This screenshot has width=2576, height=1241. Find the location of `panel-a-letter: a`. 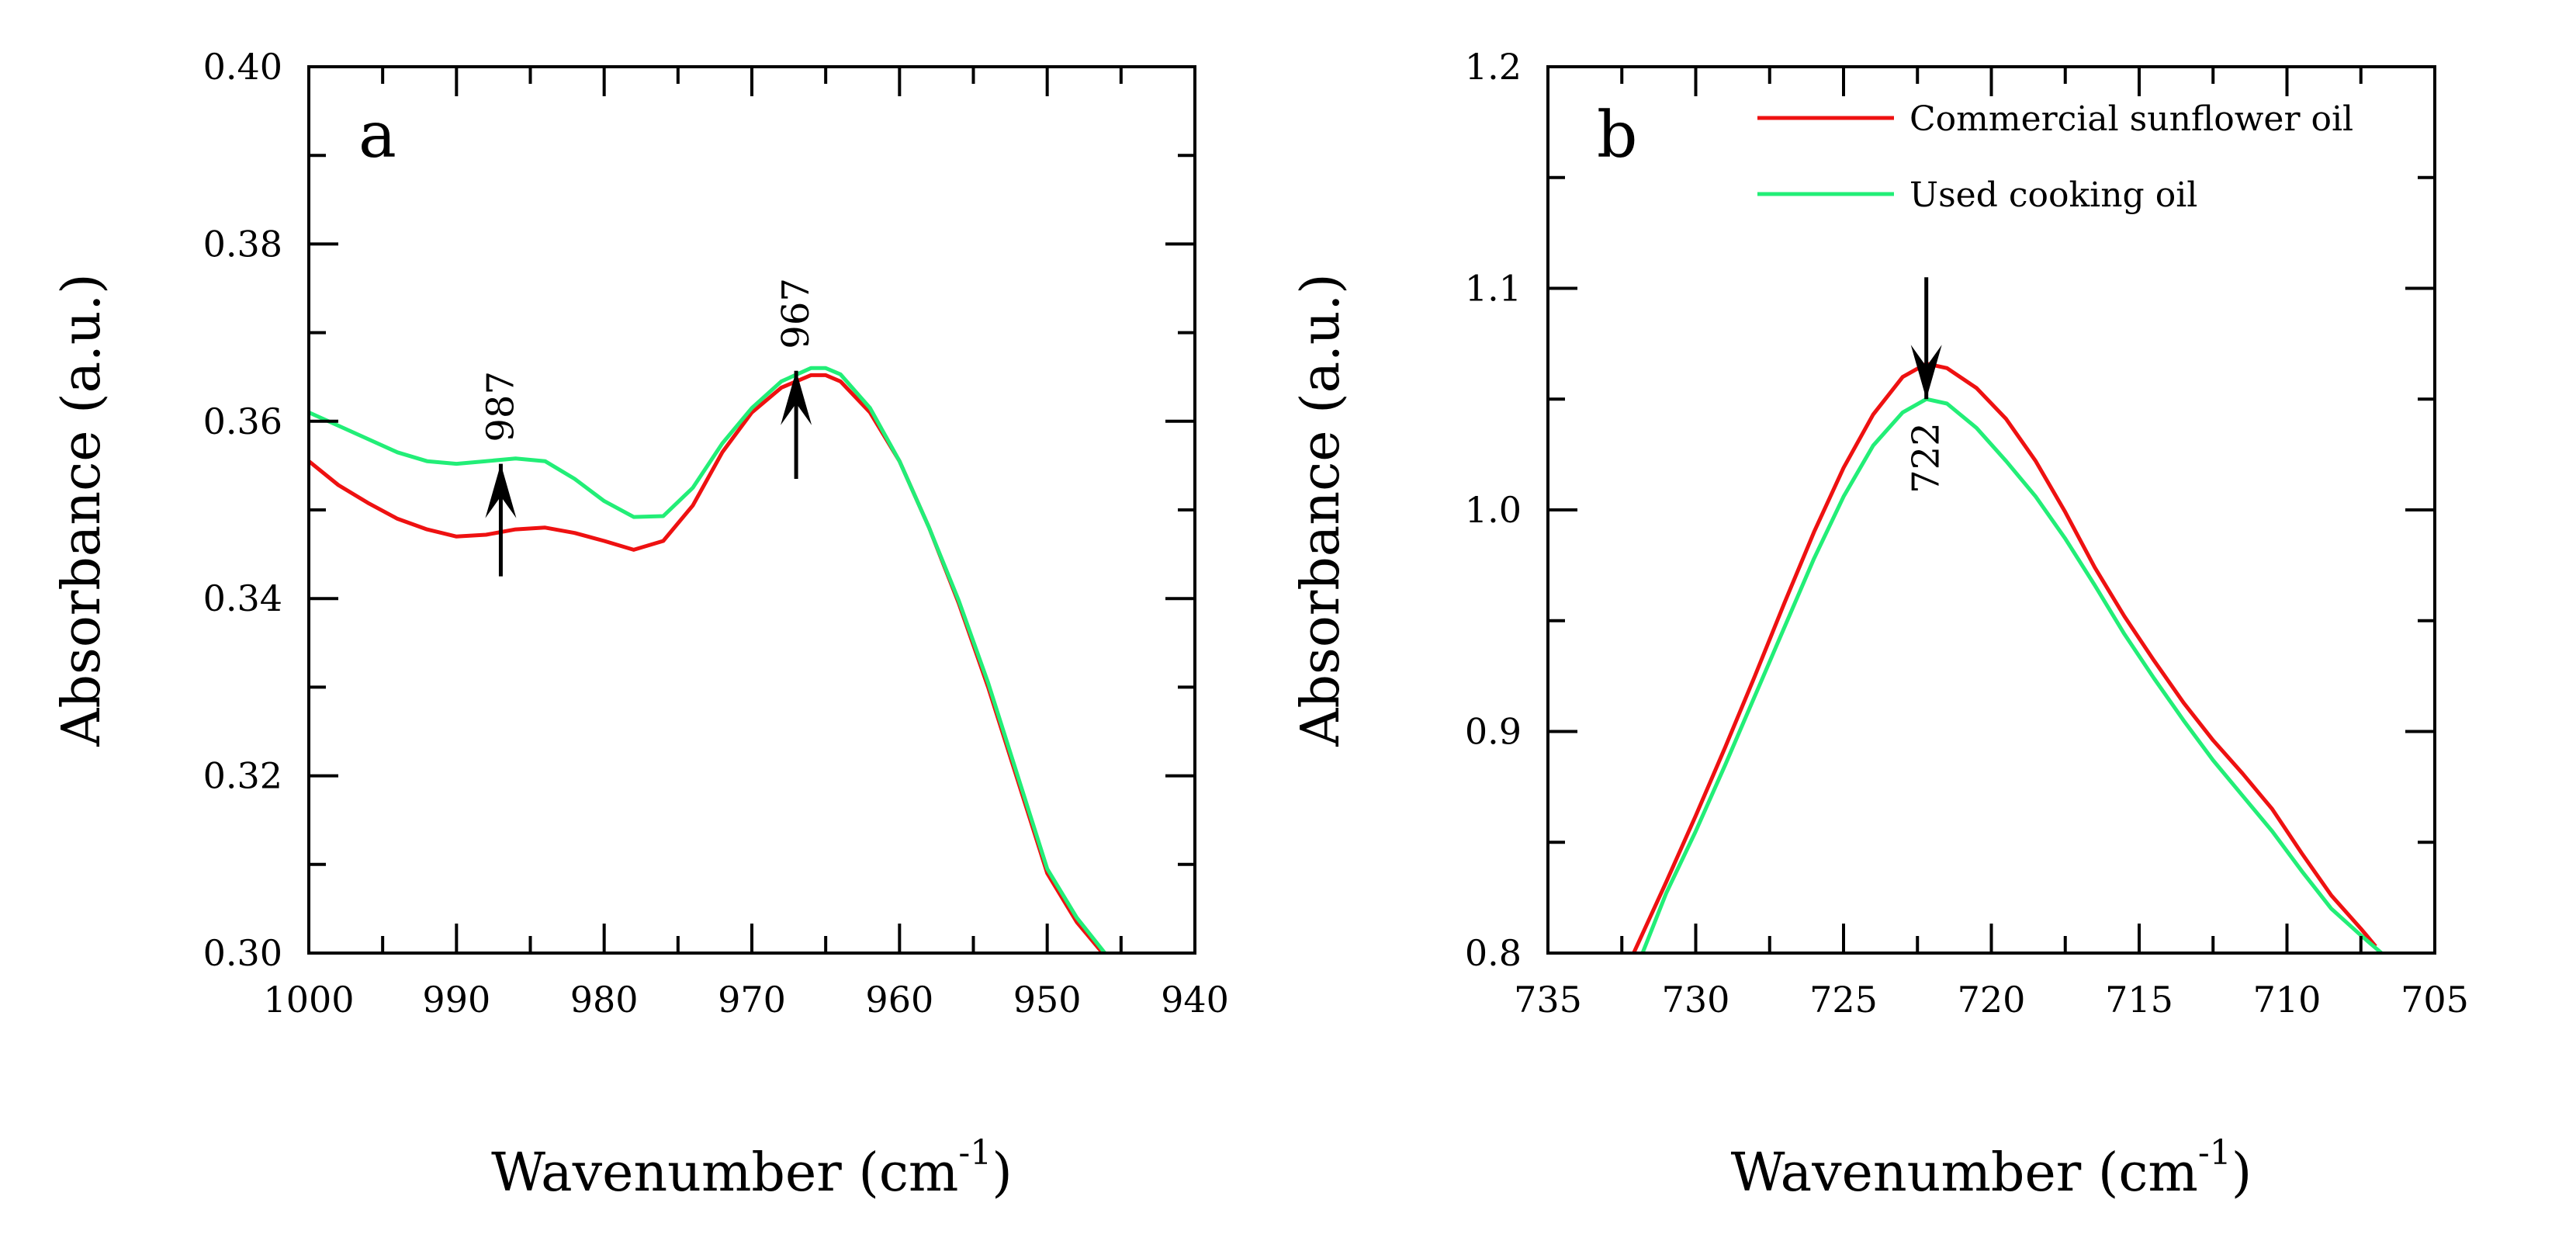

panel-a-letter: a is located at coordinates (377, 135).